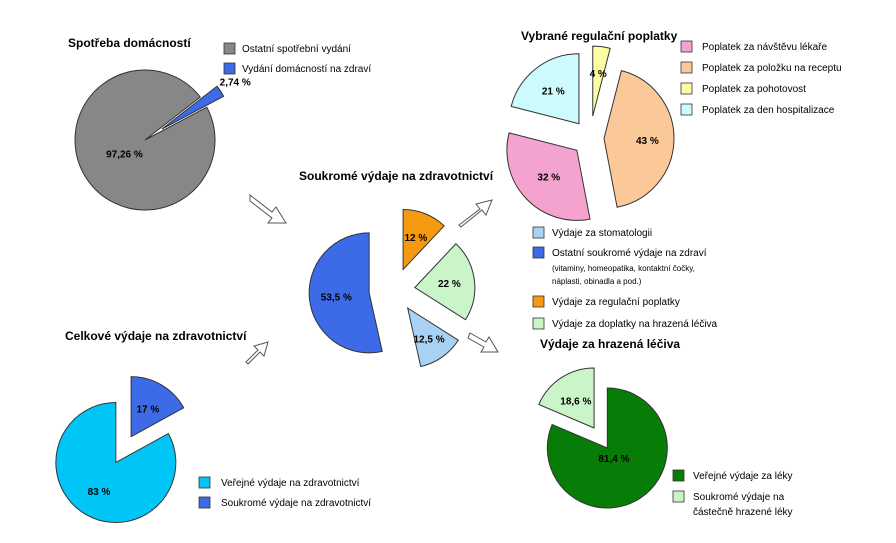 This screenshot has height=543, width=896. Describe the element at coordinates (99, 492) in the screenshot. I see `pie-label-celkove-0: 83 %` at that location.